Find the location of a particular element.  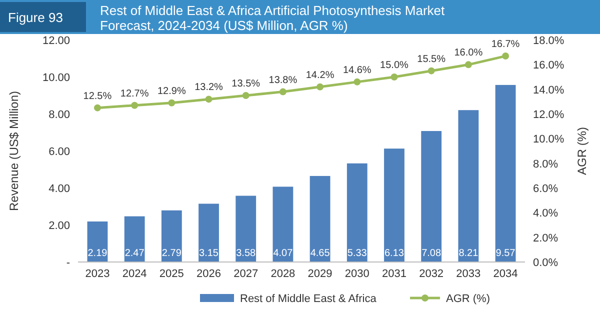

y-tick-label: 2.00 is located at coordinates (59, 226).